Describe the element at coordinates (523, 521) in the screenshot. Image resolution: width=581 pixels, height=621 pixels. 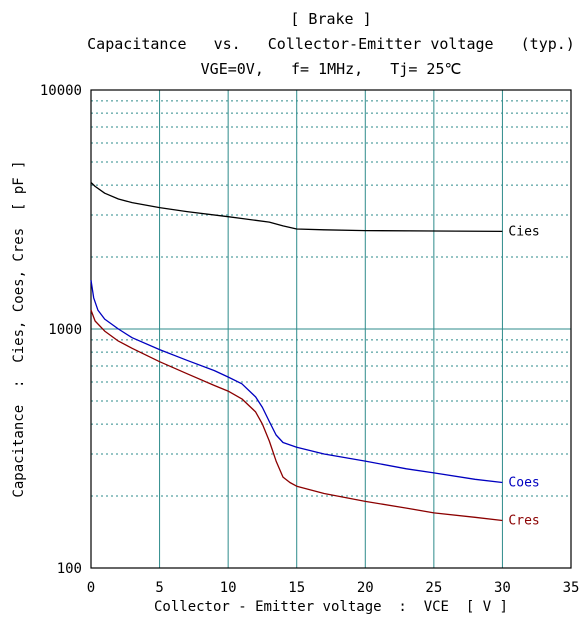
I see `series-label-cres: Cres` at that location.